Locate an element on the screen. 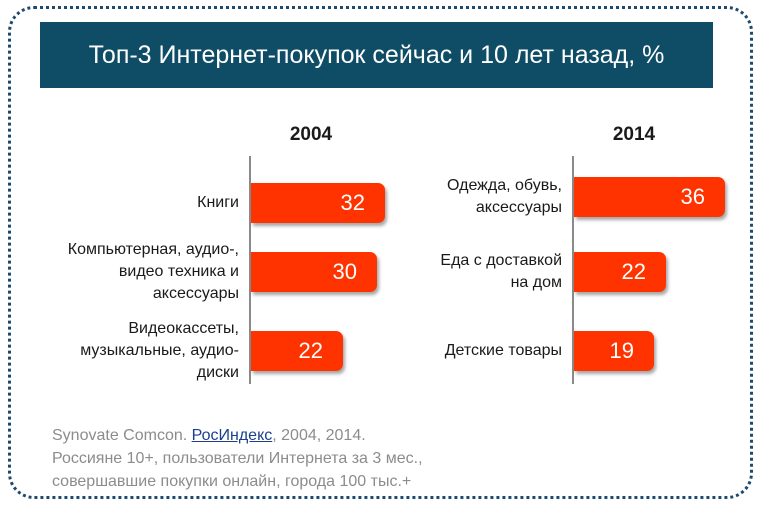  category-label: Еда с доставкой на дом is located at coordinates (501, 271).